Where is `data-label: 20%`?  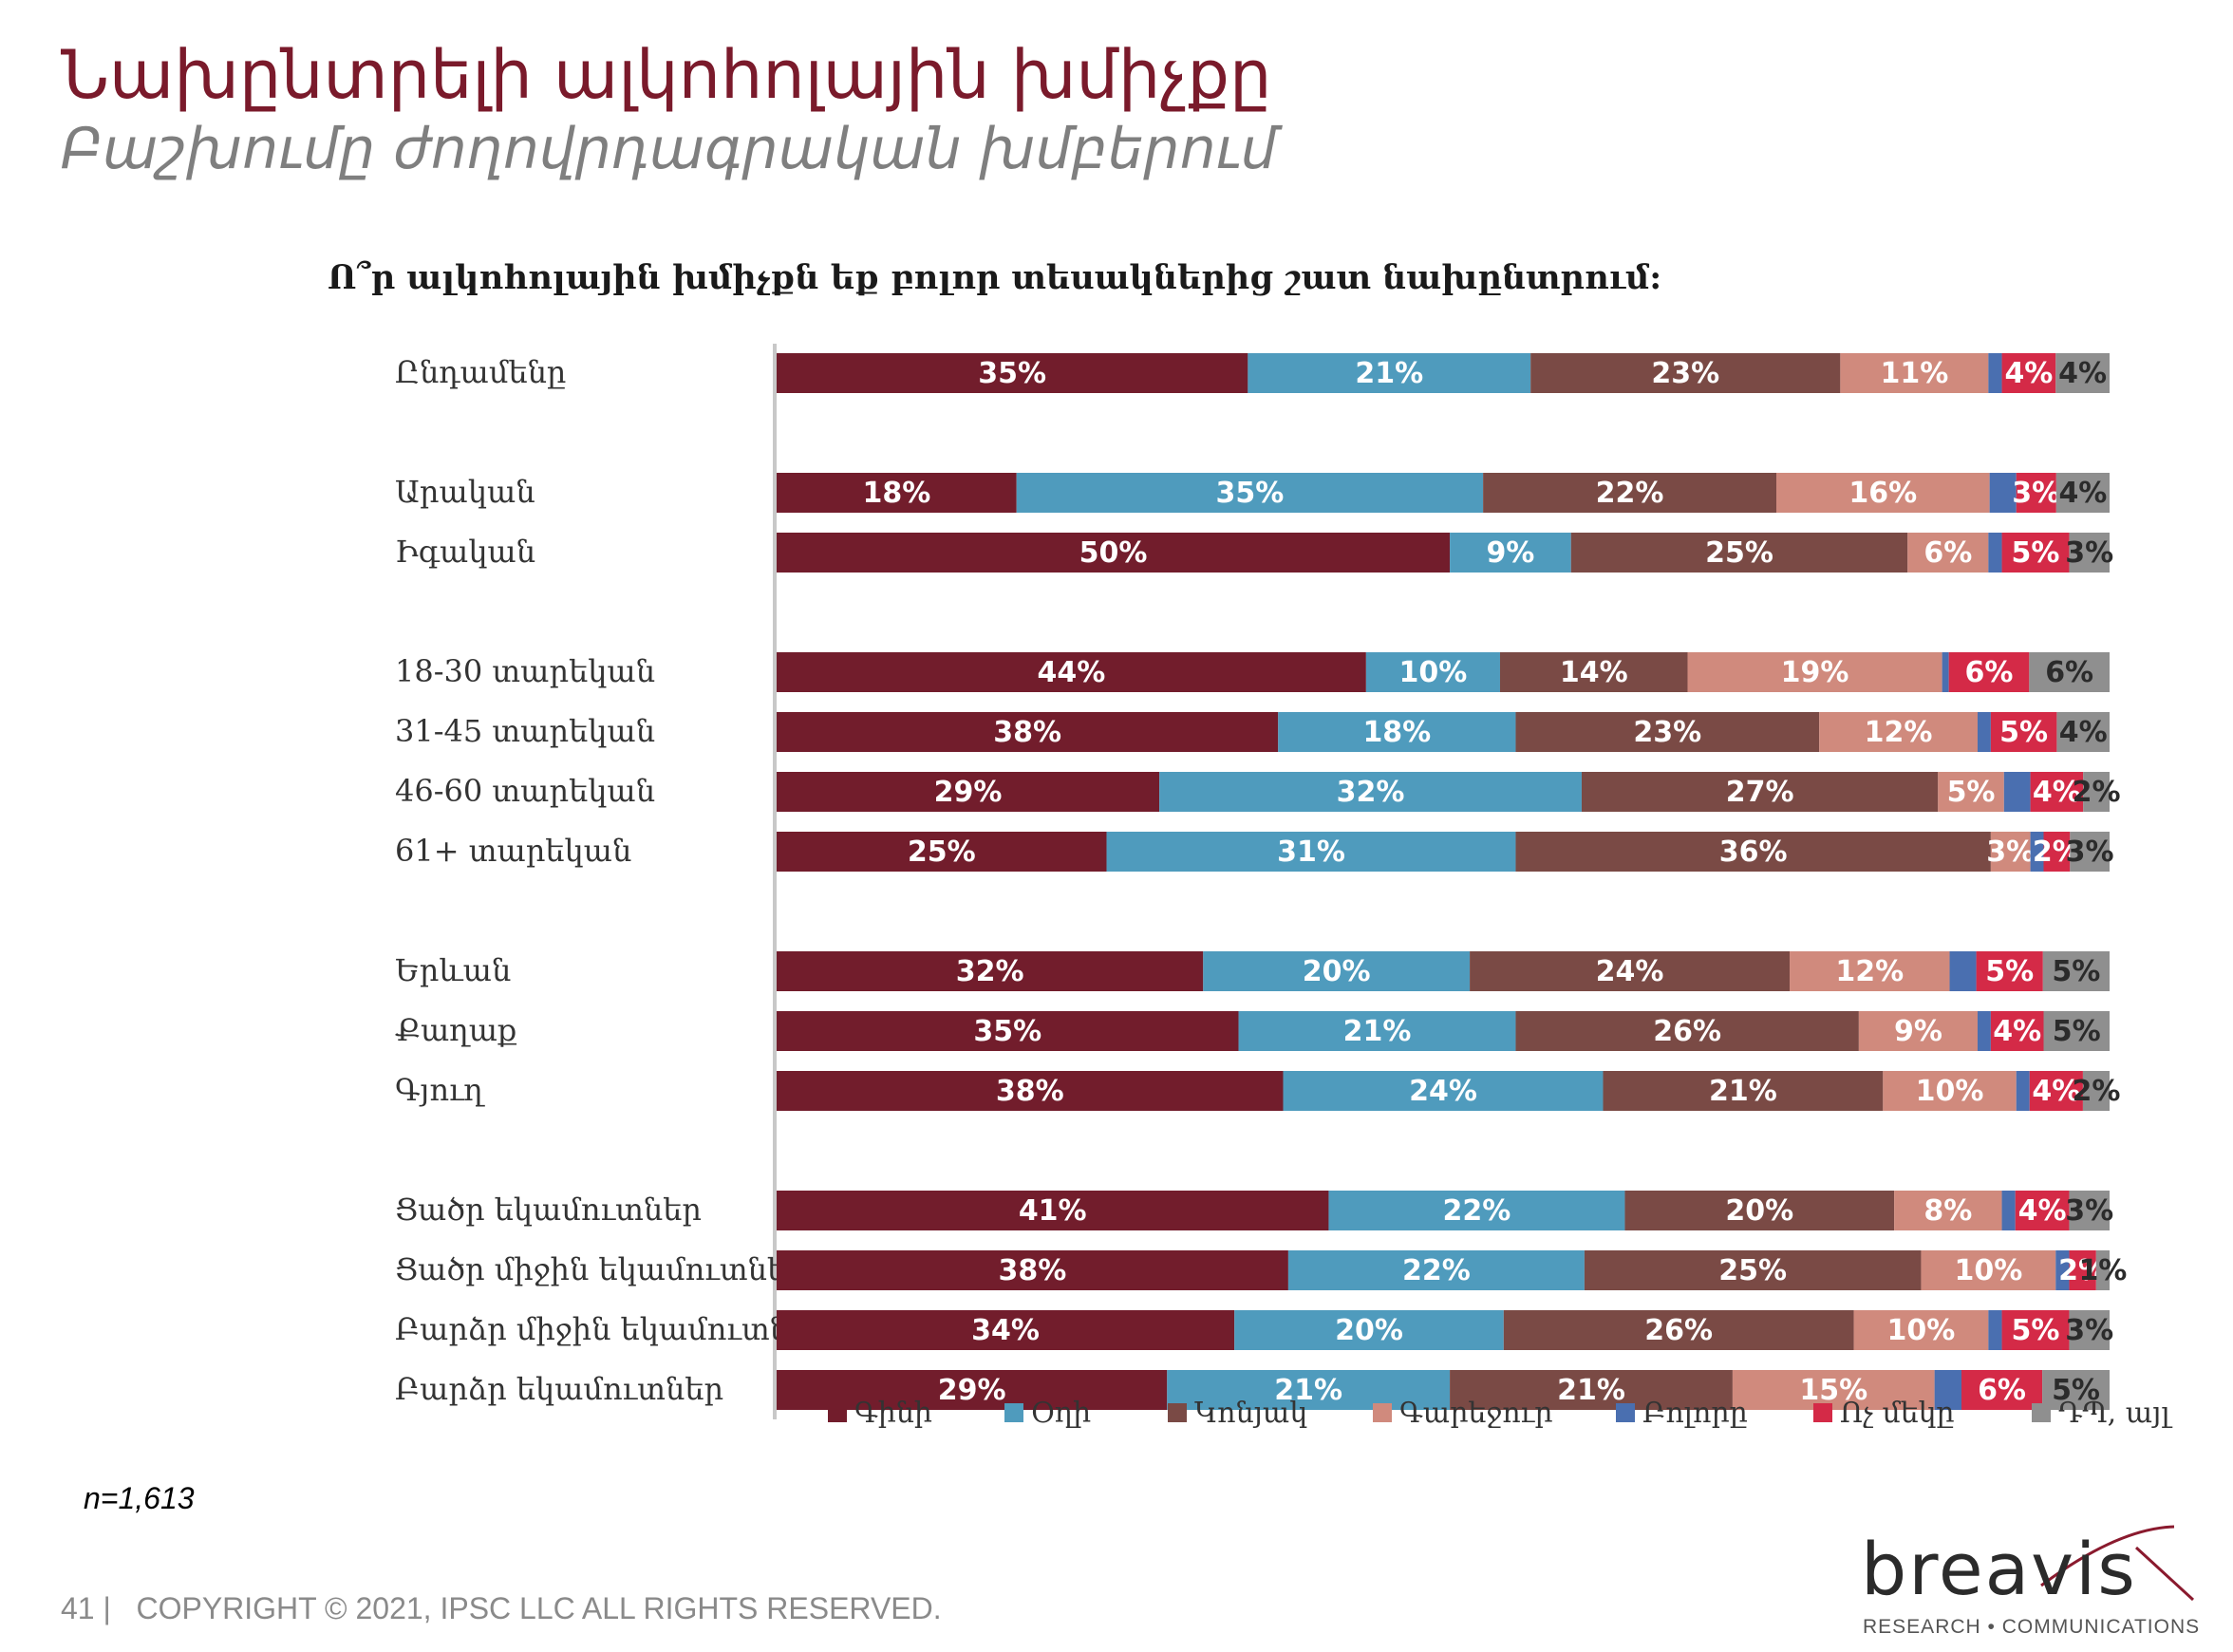
data-label: 20% is located at coordinates (1369, 1330).